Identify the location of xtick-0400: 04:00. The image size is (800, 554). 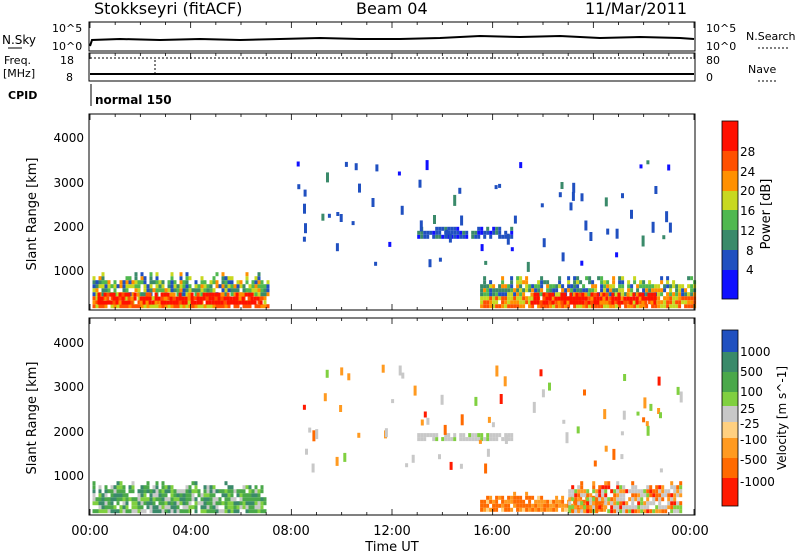
(190, 531).